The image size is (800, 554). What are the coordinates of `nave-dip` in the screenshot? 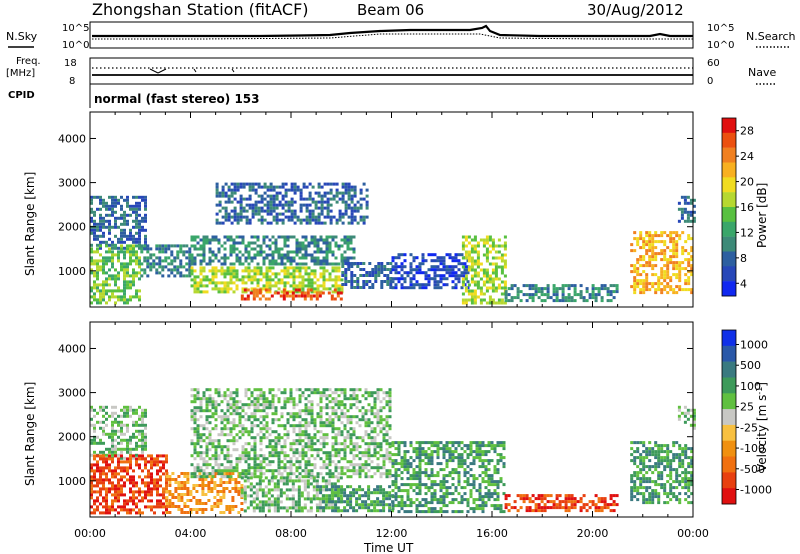 It's located at (162, 71).